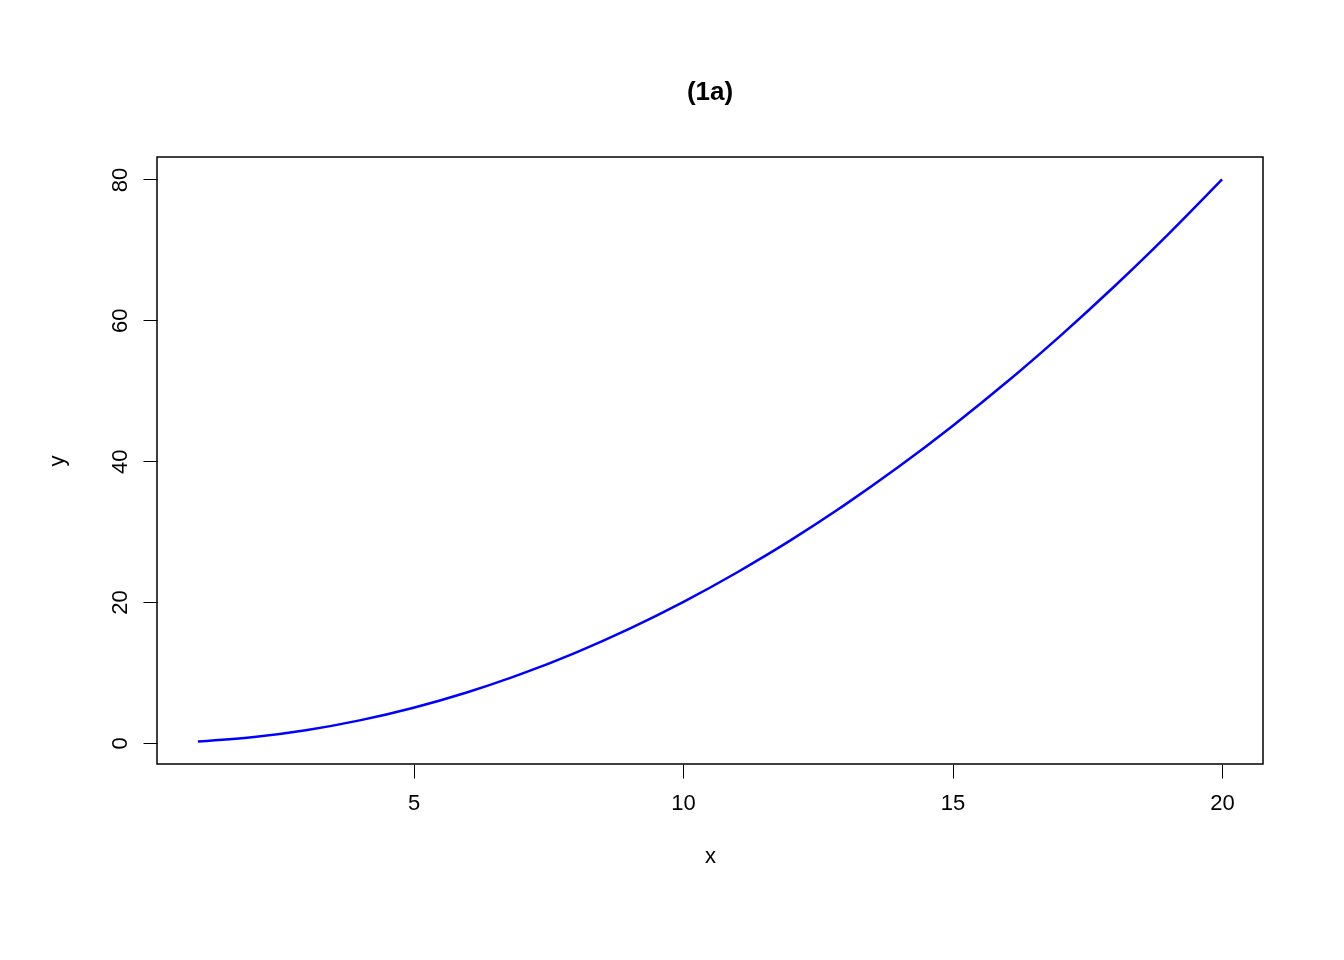 This screenshot has height=960, width=1344. I want to click on x-tick-label: 5, so click(414, 802).